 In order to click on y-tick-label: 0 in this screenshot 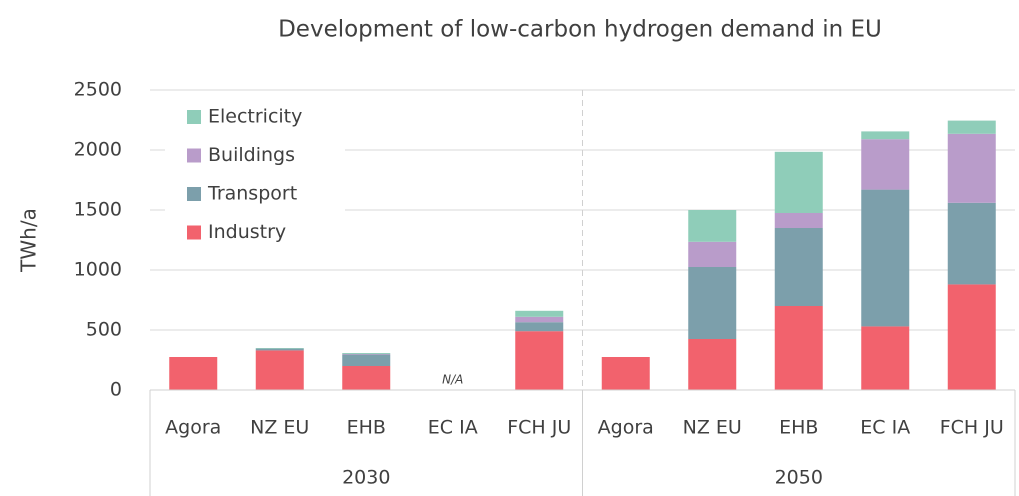, I will do `click(116, 390)`.